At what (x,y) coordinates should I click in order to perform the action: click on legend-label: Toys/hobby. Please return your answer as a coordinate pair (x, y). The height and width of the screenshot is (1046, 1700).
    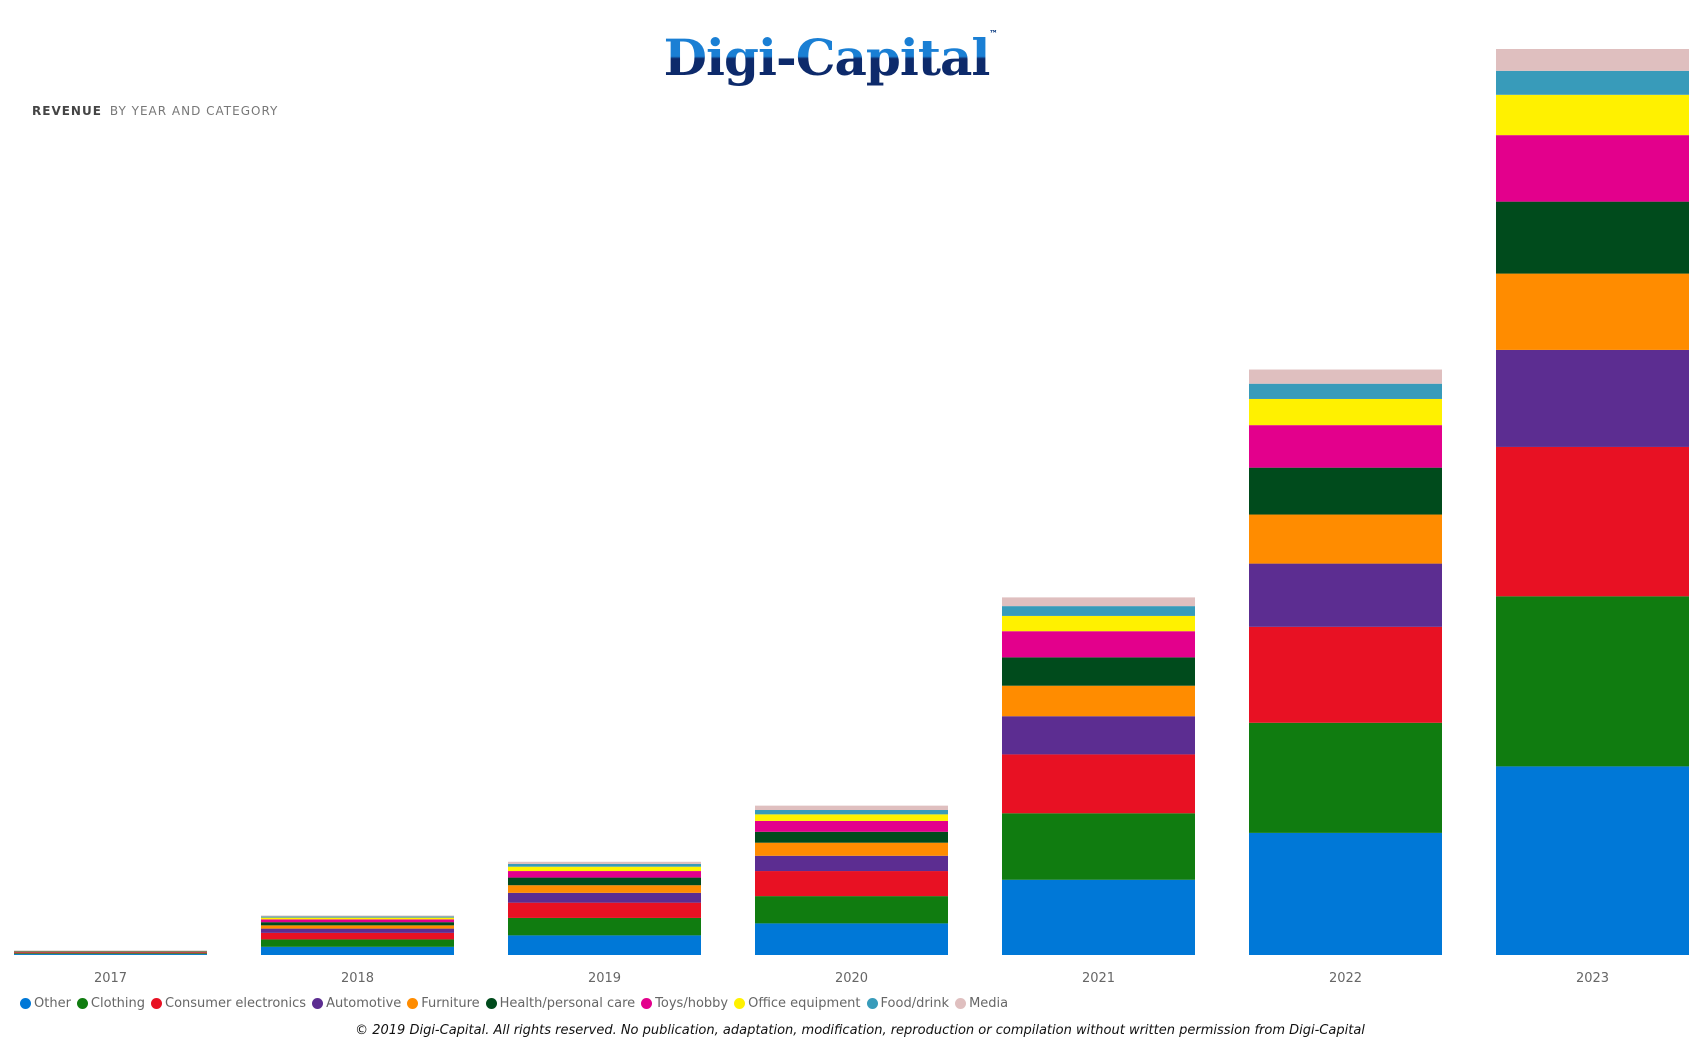
    Looking at the image, I should click on (692, 1003).